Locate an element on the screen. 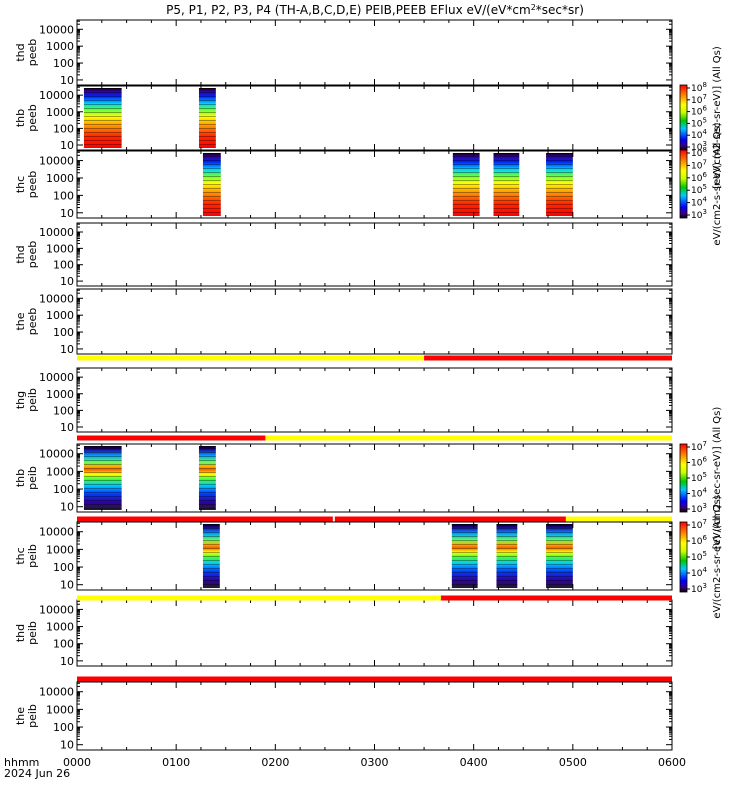 This screenshot has height=800, width=750. panel-probe-label: thc is located at coordinates (20, 555).